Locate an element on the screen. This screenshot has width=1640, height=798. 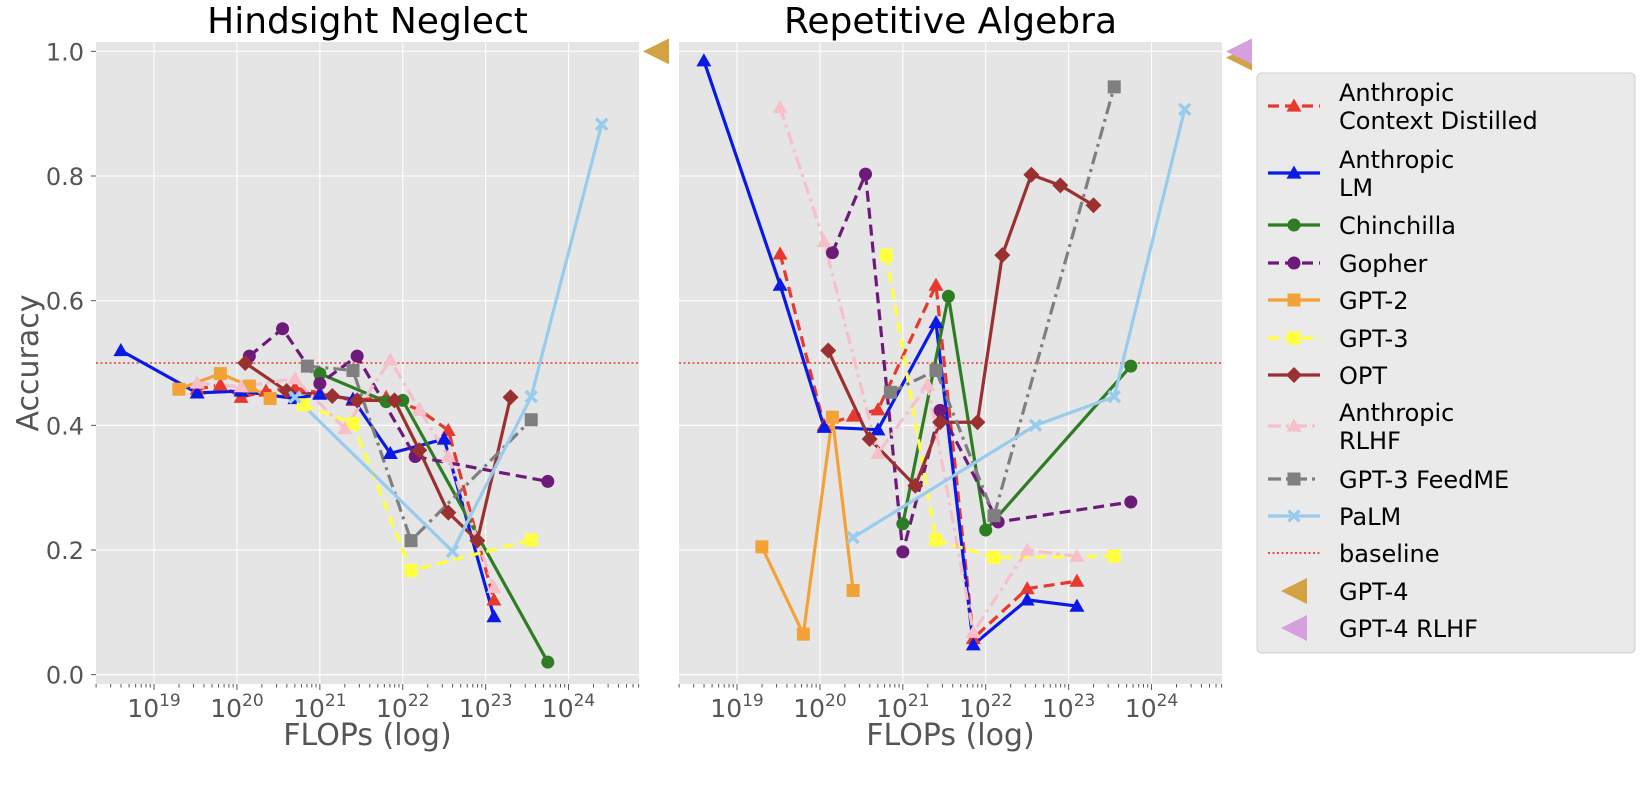
legend-entry-gpt-3-feedme: GPT-3 FeedME is located at coordinates (1388, 480).